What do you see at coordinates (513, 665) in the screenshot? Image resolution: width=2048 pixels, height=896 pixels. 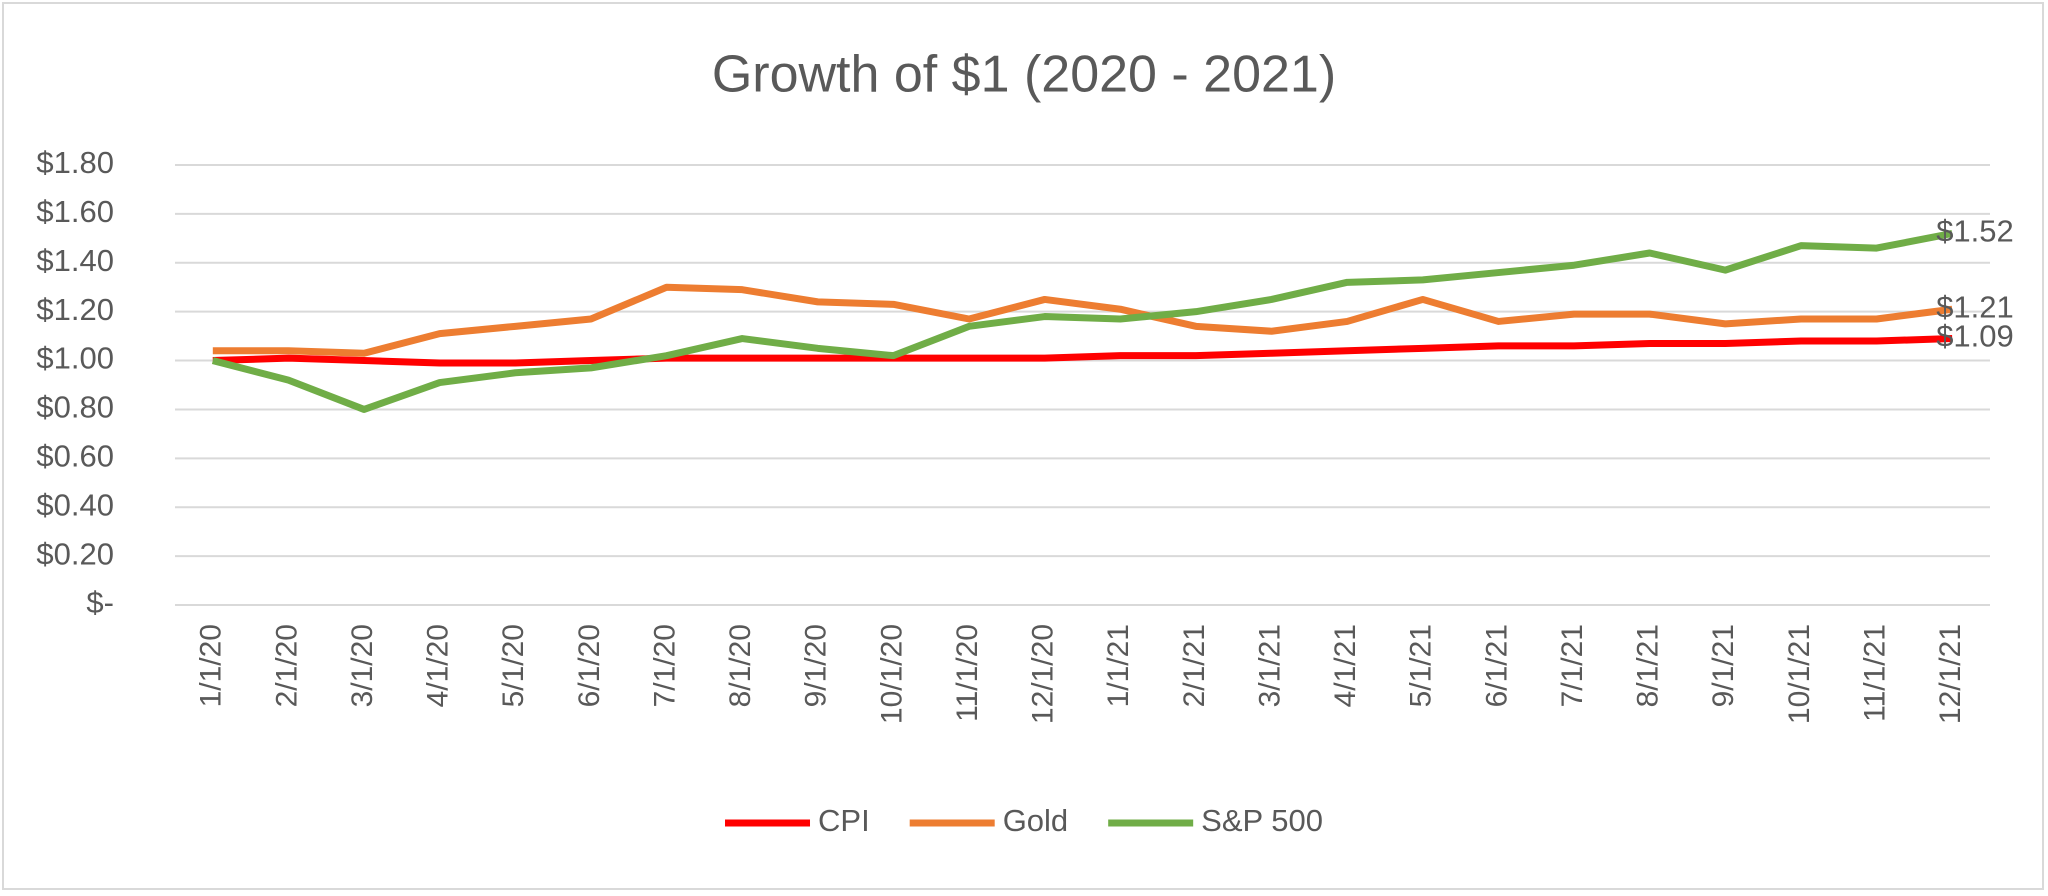 I see `x-tick-label: 5/1/20` at bounding box center [513, 665].